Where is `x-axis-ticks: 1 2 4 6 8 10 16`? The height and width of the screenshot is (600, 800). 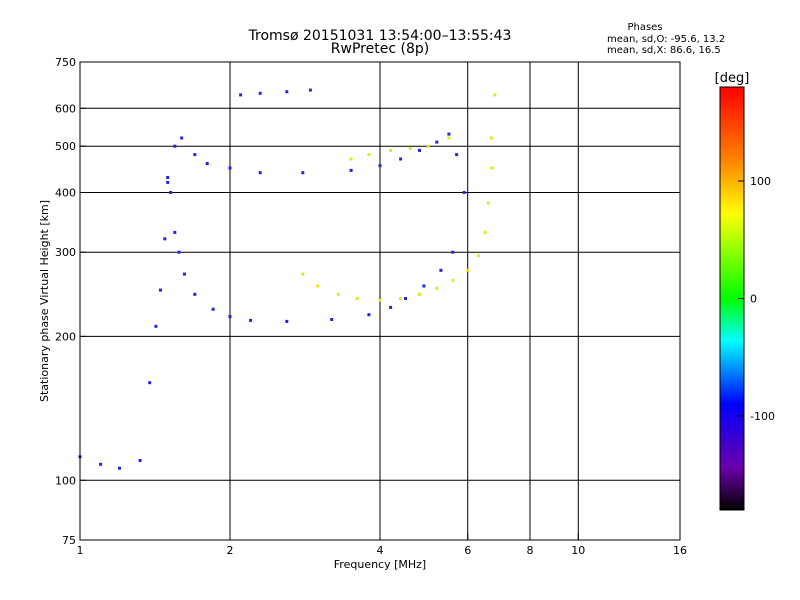
x-axis-ticks: 1 2 4 6 8 10 16 is located at coordinates (382, 545).